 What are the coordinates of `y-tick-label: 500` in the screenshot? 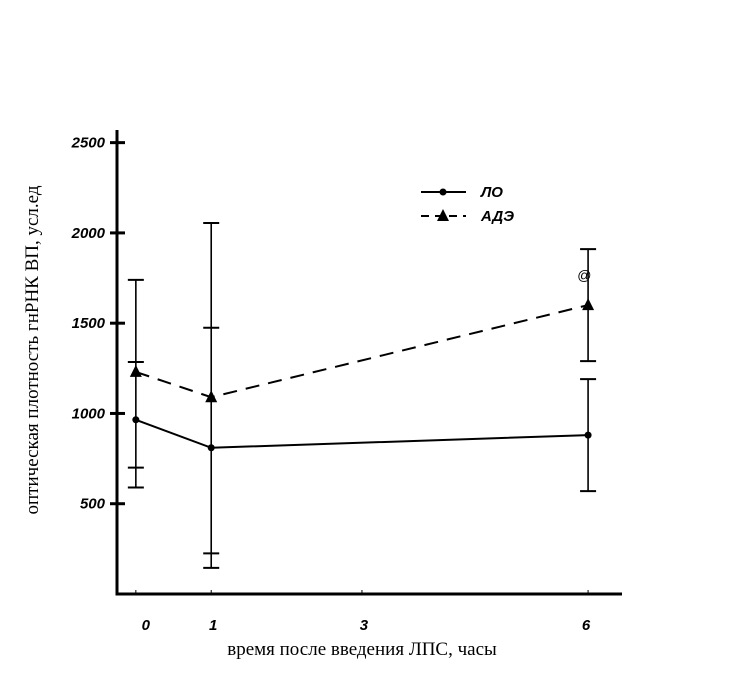 It's located at (93, 504).